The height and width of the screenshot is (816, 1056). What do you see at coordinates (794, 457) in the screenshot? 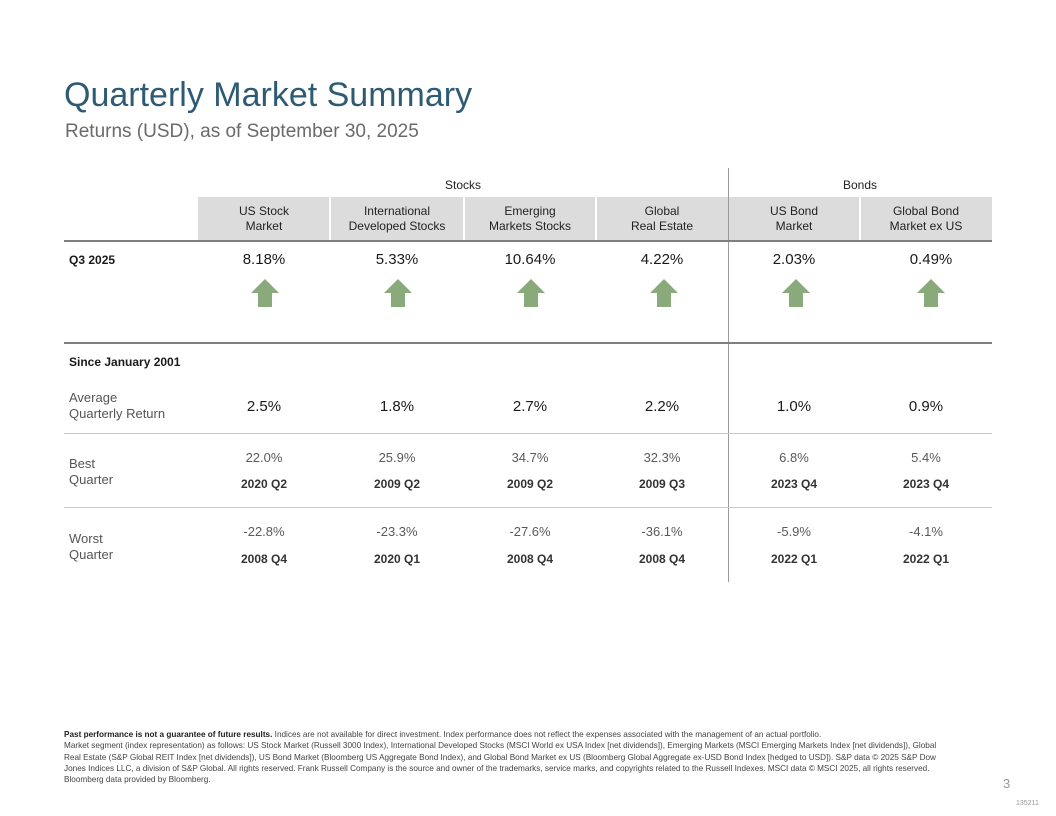
I see `best-return: 6.8%` at bounding box center [794, 457].